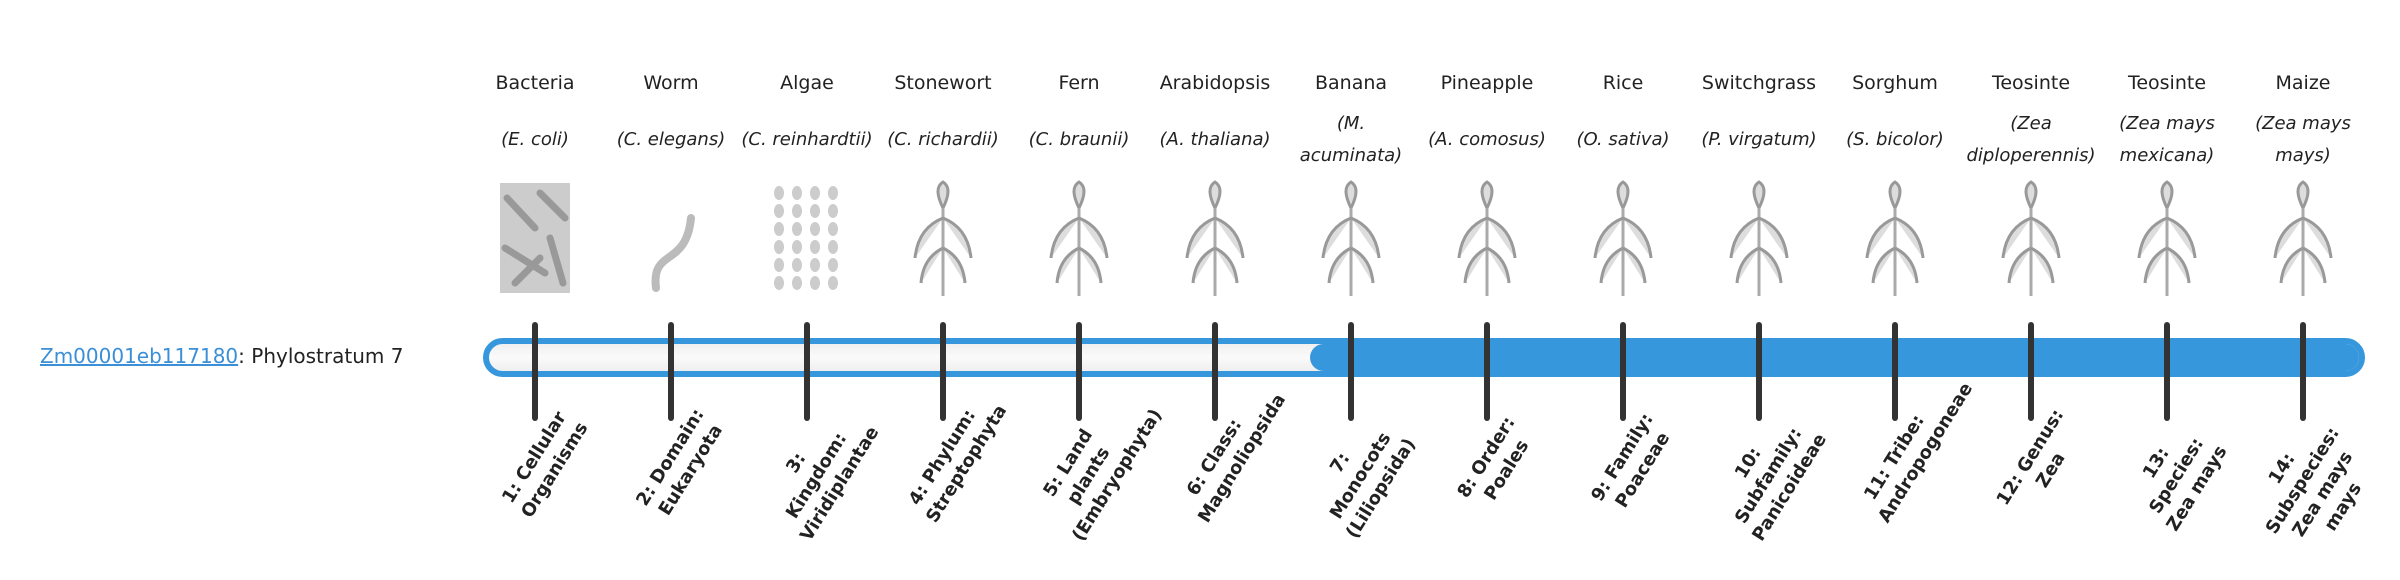 This screenshot has height=580, width=2400. What do you see at coordinates (807, 83) in the screenshot?
I see `organism-common-name: Algae` at bounding box center [807, 83].